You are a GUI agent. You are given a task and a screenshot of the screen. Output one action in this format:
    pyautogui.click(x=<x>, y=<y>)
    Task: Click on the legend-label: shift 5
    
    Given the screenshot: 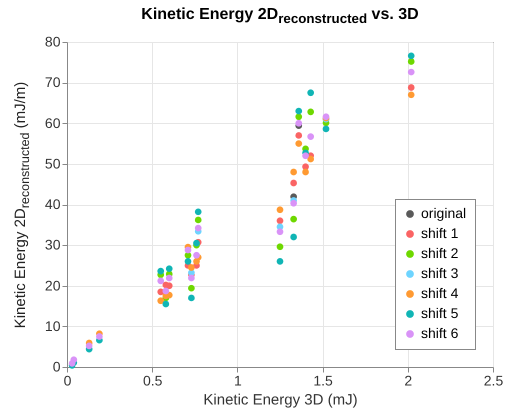 What is the action you would take?
    pyautogui.click(x=440, y=313)
    